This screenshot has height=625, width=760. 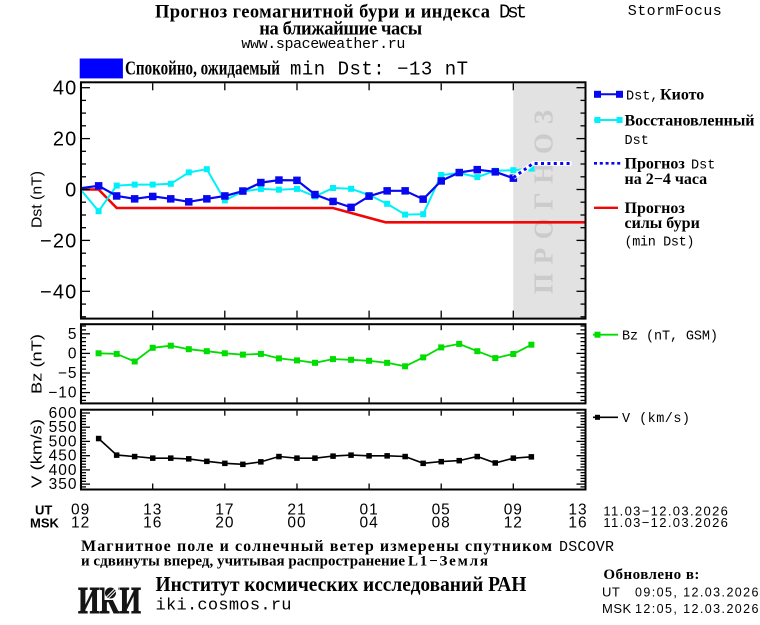 What do you see at coordinates (675, 11) in the screenshot?
I see `svg-text: StormFocus` at bounding box center [675, 11].